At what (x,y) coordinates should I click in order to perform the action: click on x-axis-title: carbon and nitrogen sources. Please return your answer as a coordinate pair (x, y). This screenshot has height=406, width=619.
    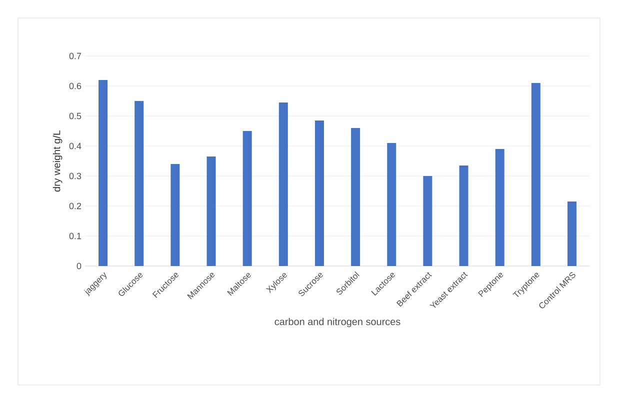
    Looking at the image, I should click on (337, 323).